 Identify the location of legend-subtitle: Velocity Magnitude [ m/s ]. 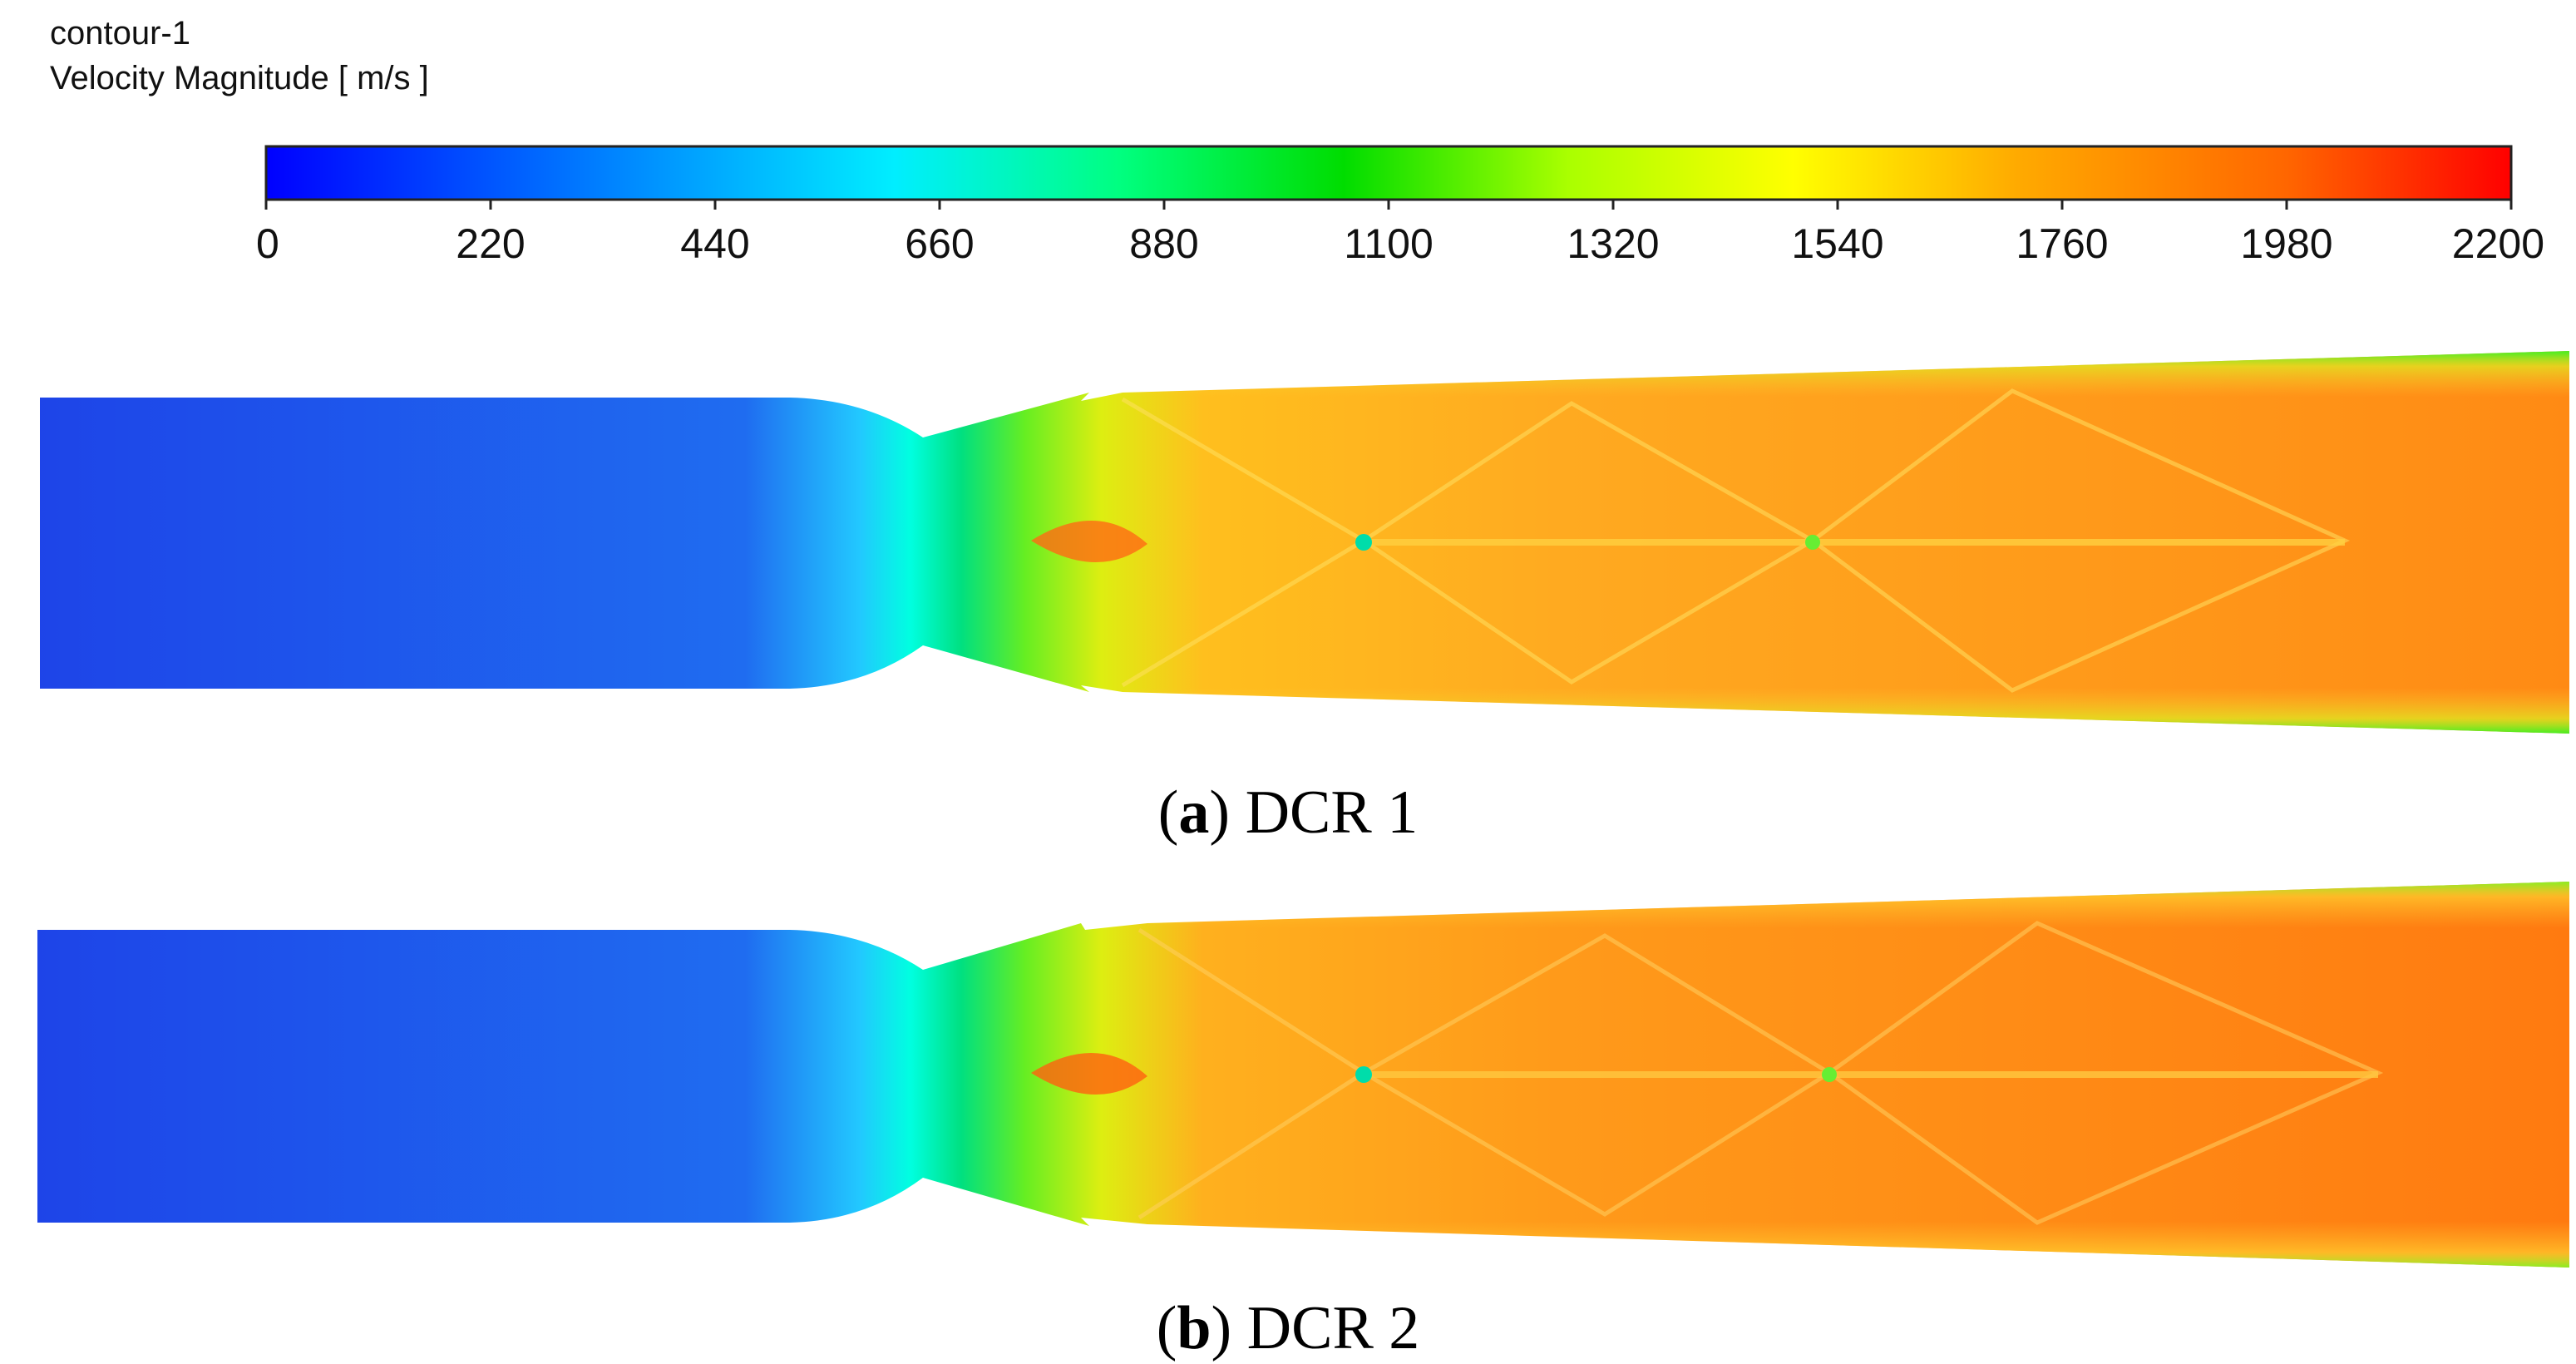
(239, 78).